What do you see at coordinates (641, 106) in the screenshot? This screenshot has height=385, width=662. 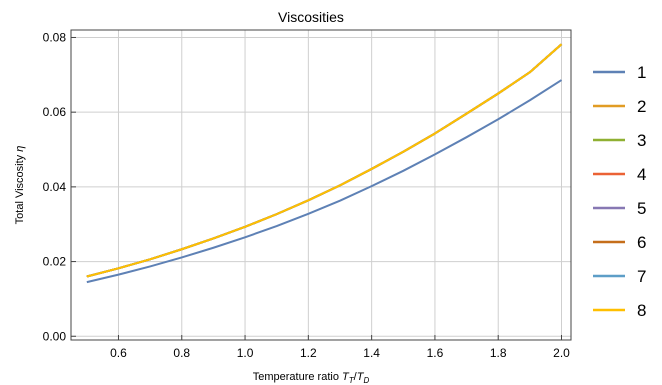 I see `legend-label: 2` at bounding box center [641, 106].